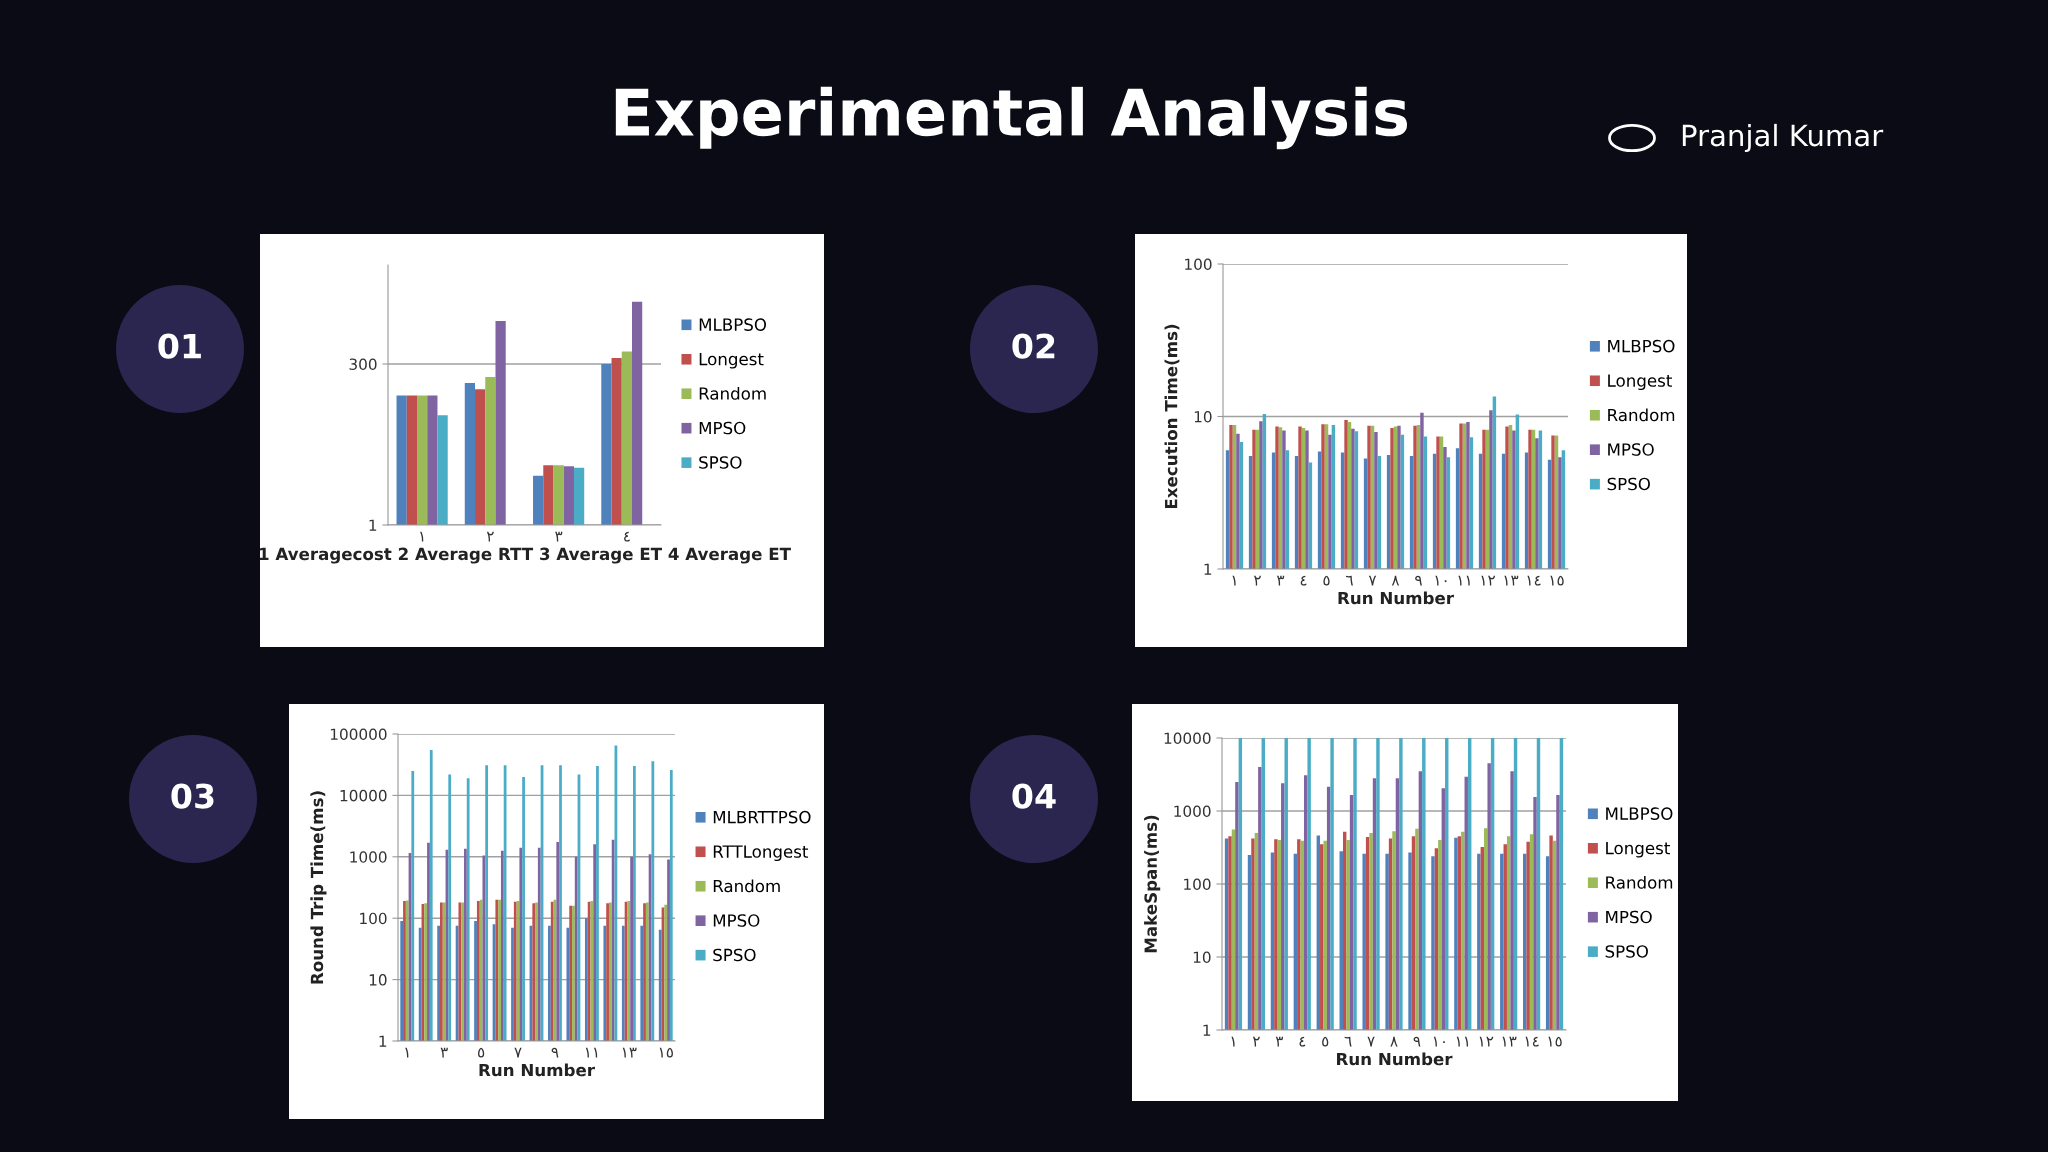 This screenshot has height=1152, width=2048. What do you see at coordinates (1011, 118) in the screenshot?
I see `text: Experimental Analysis` at bounding box center [1011, 118].